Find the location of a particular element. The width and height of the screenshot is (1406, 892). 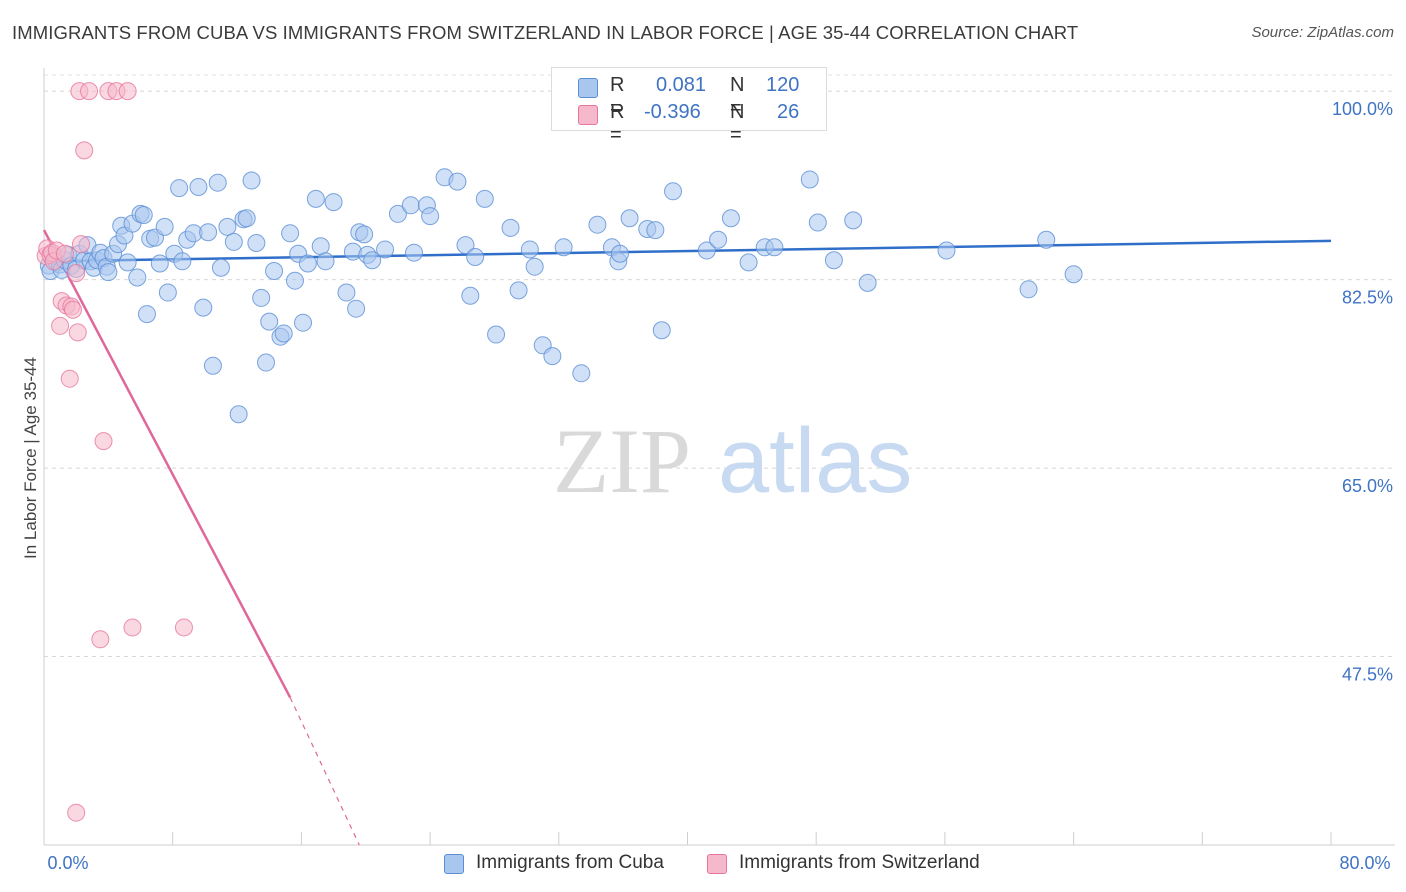

bottom-legend-swatch-switzerland is located at coordinates (717, 864).